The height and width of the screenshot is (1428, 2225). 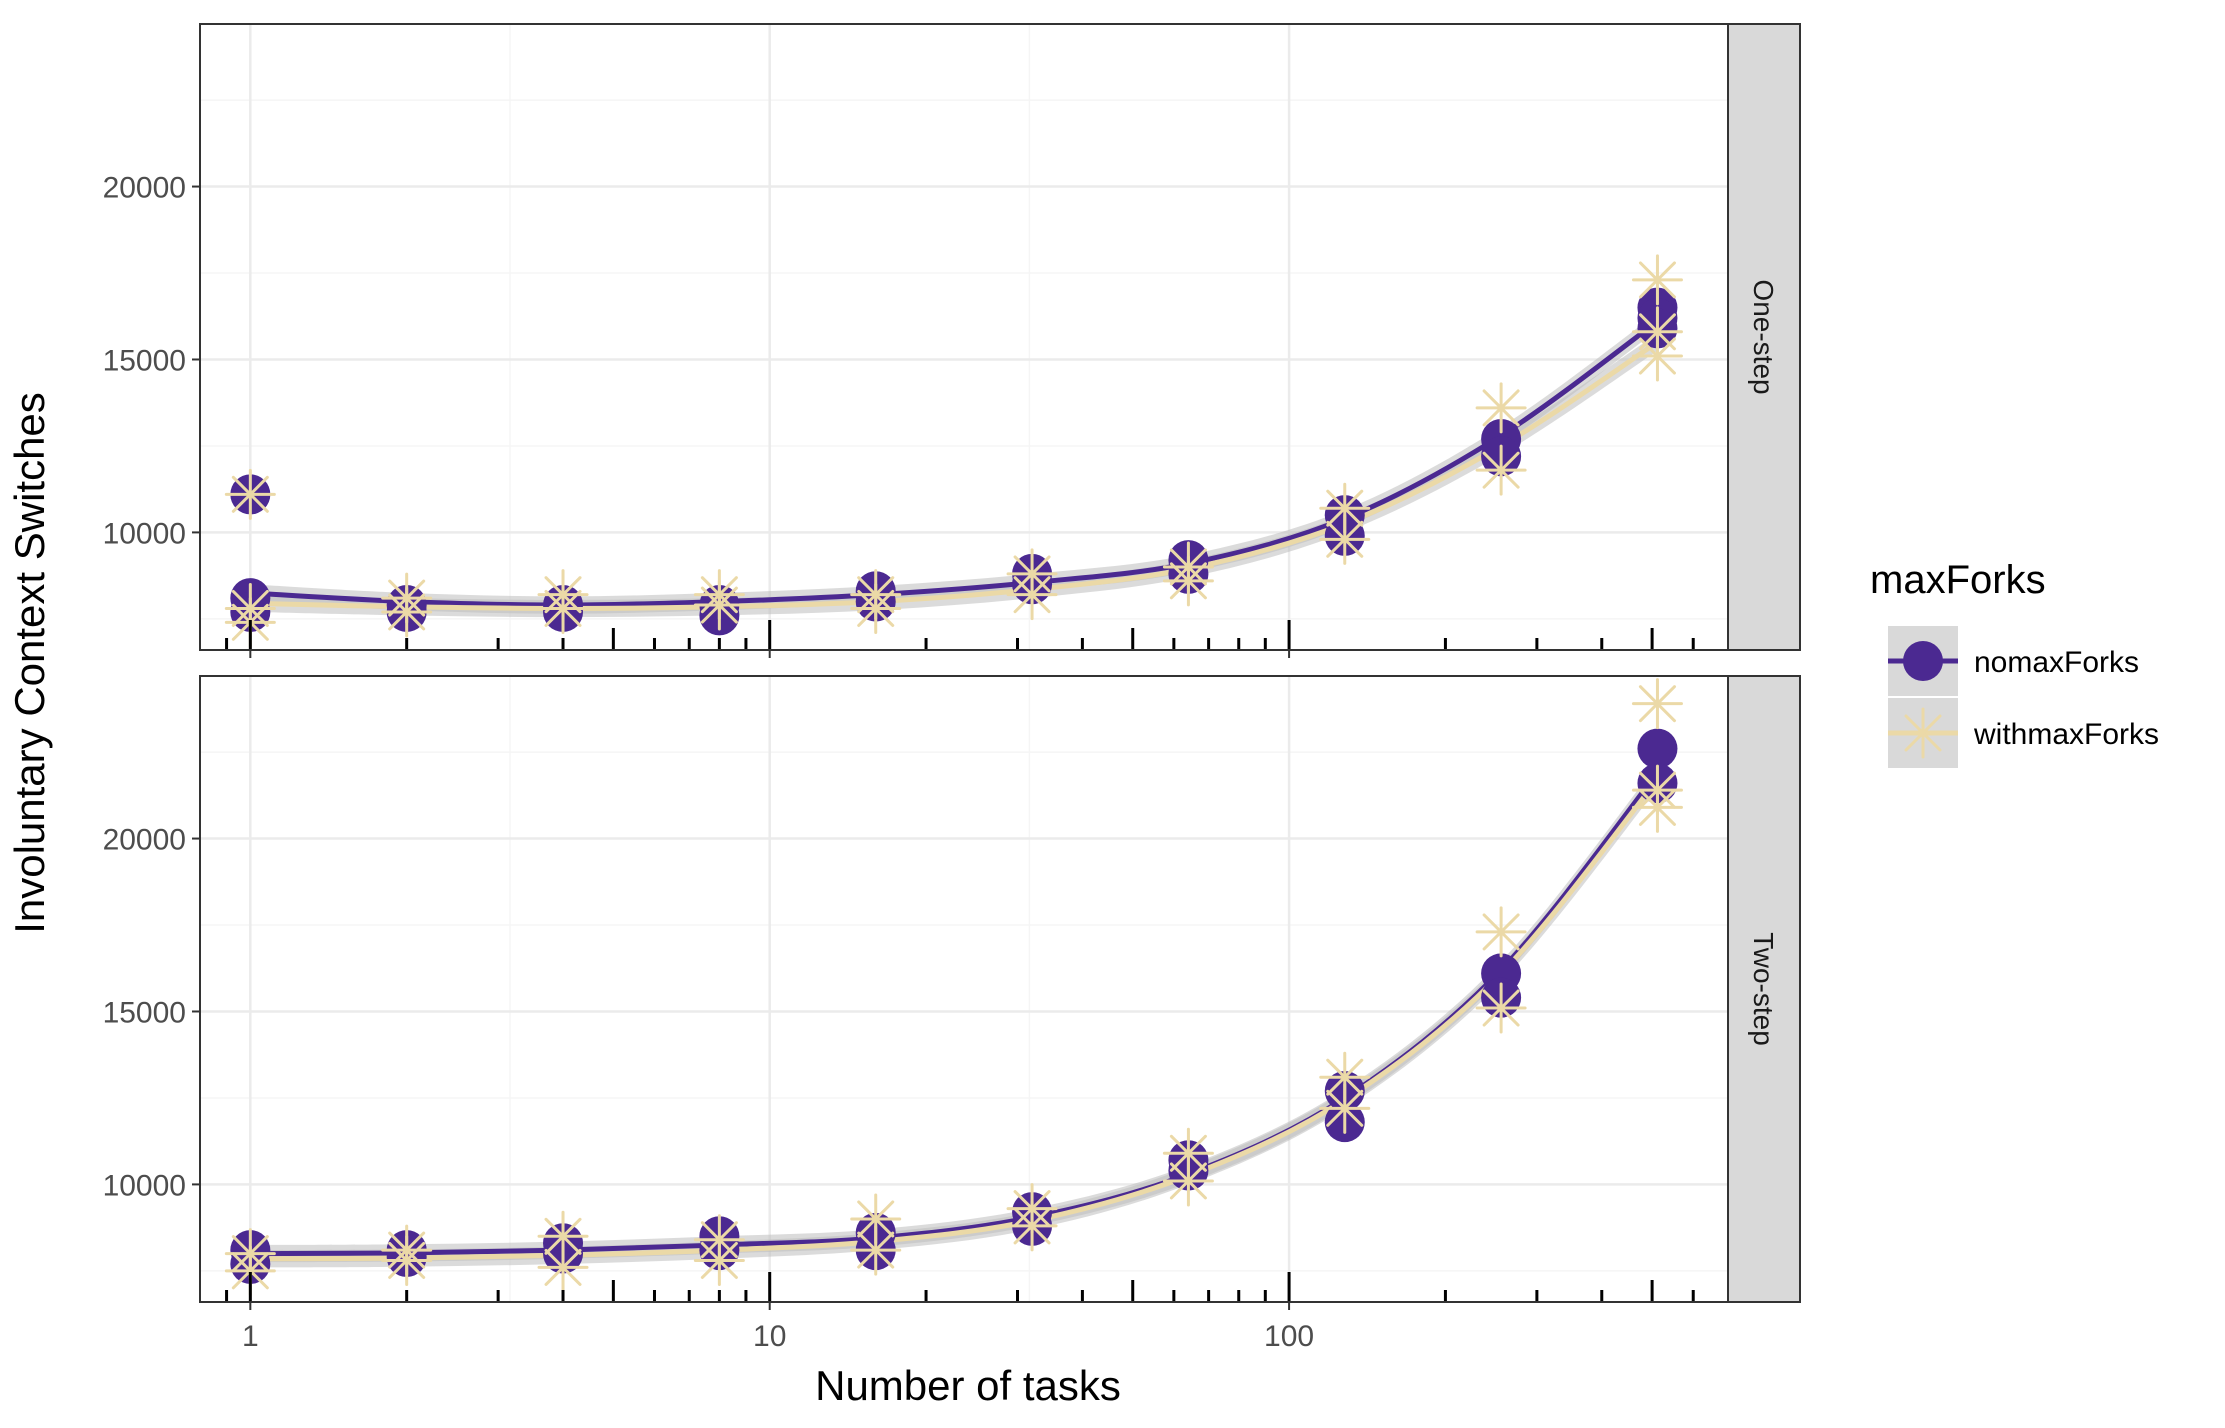 What do you see at coordinates (2056, 662) in the screenshot?
I see `legend-label: nomaxForks` at bounding box center [2056, 662].